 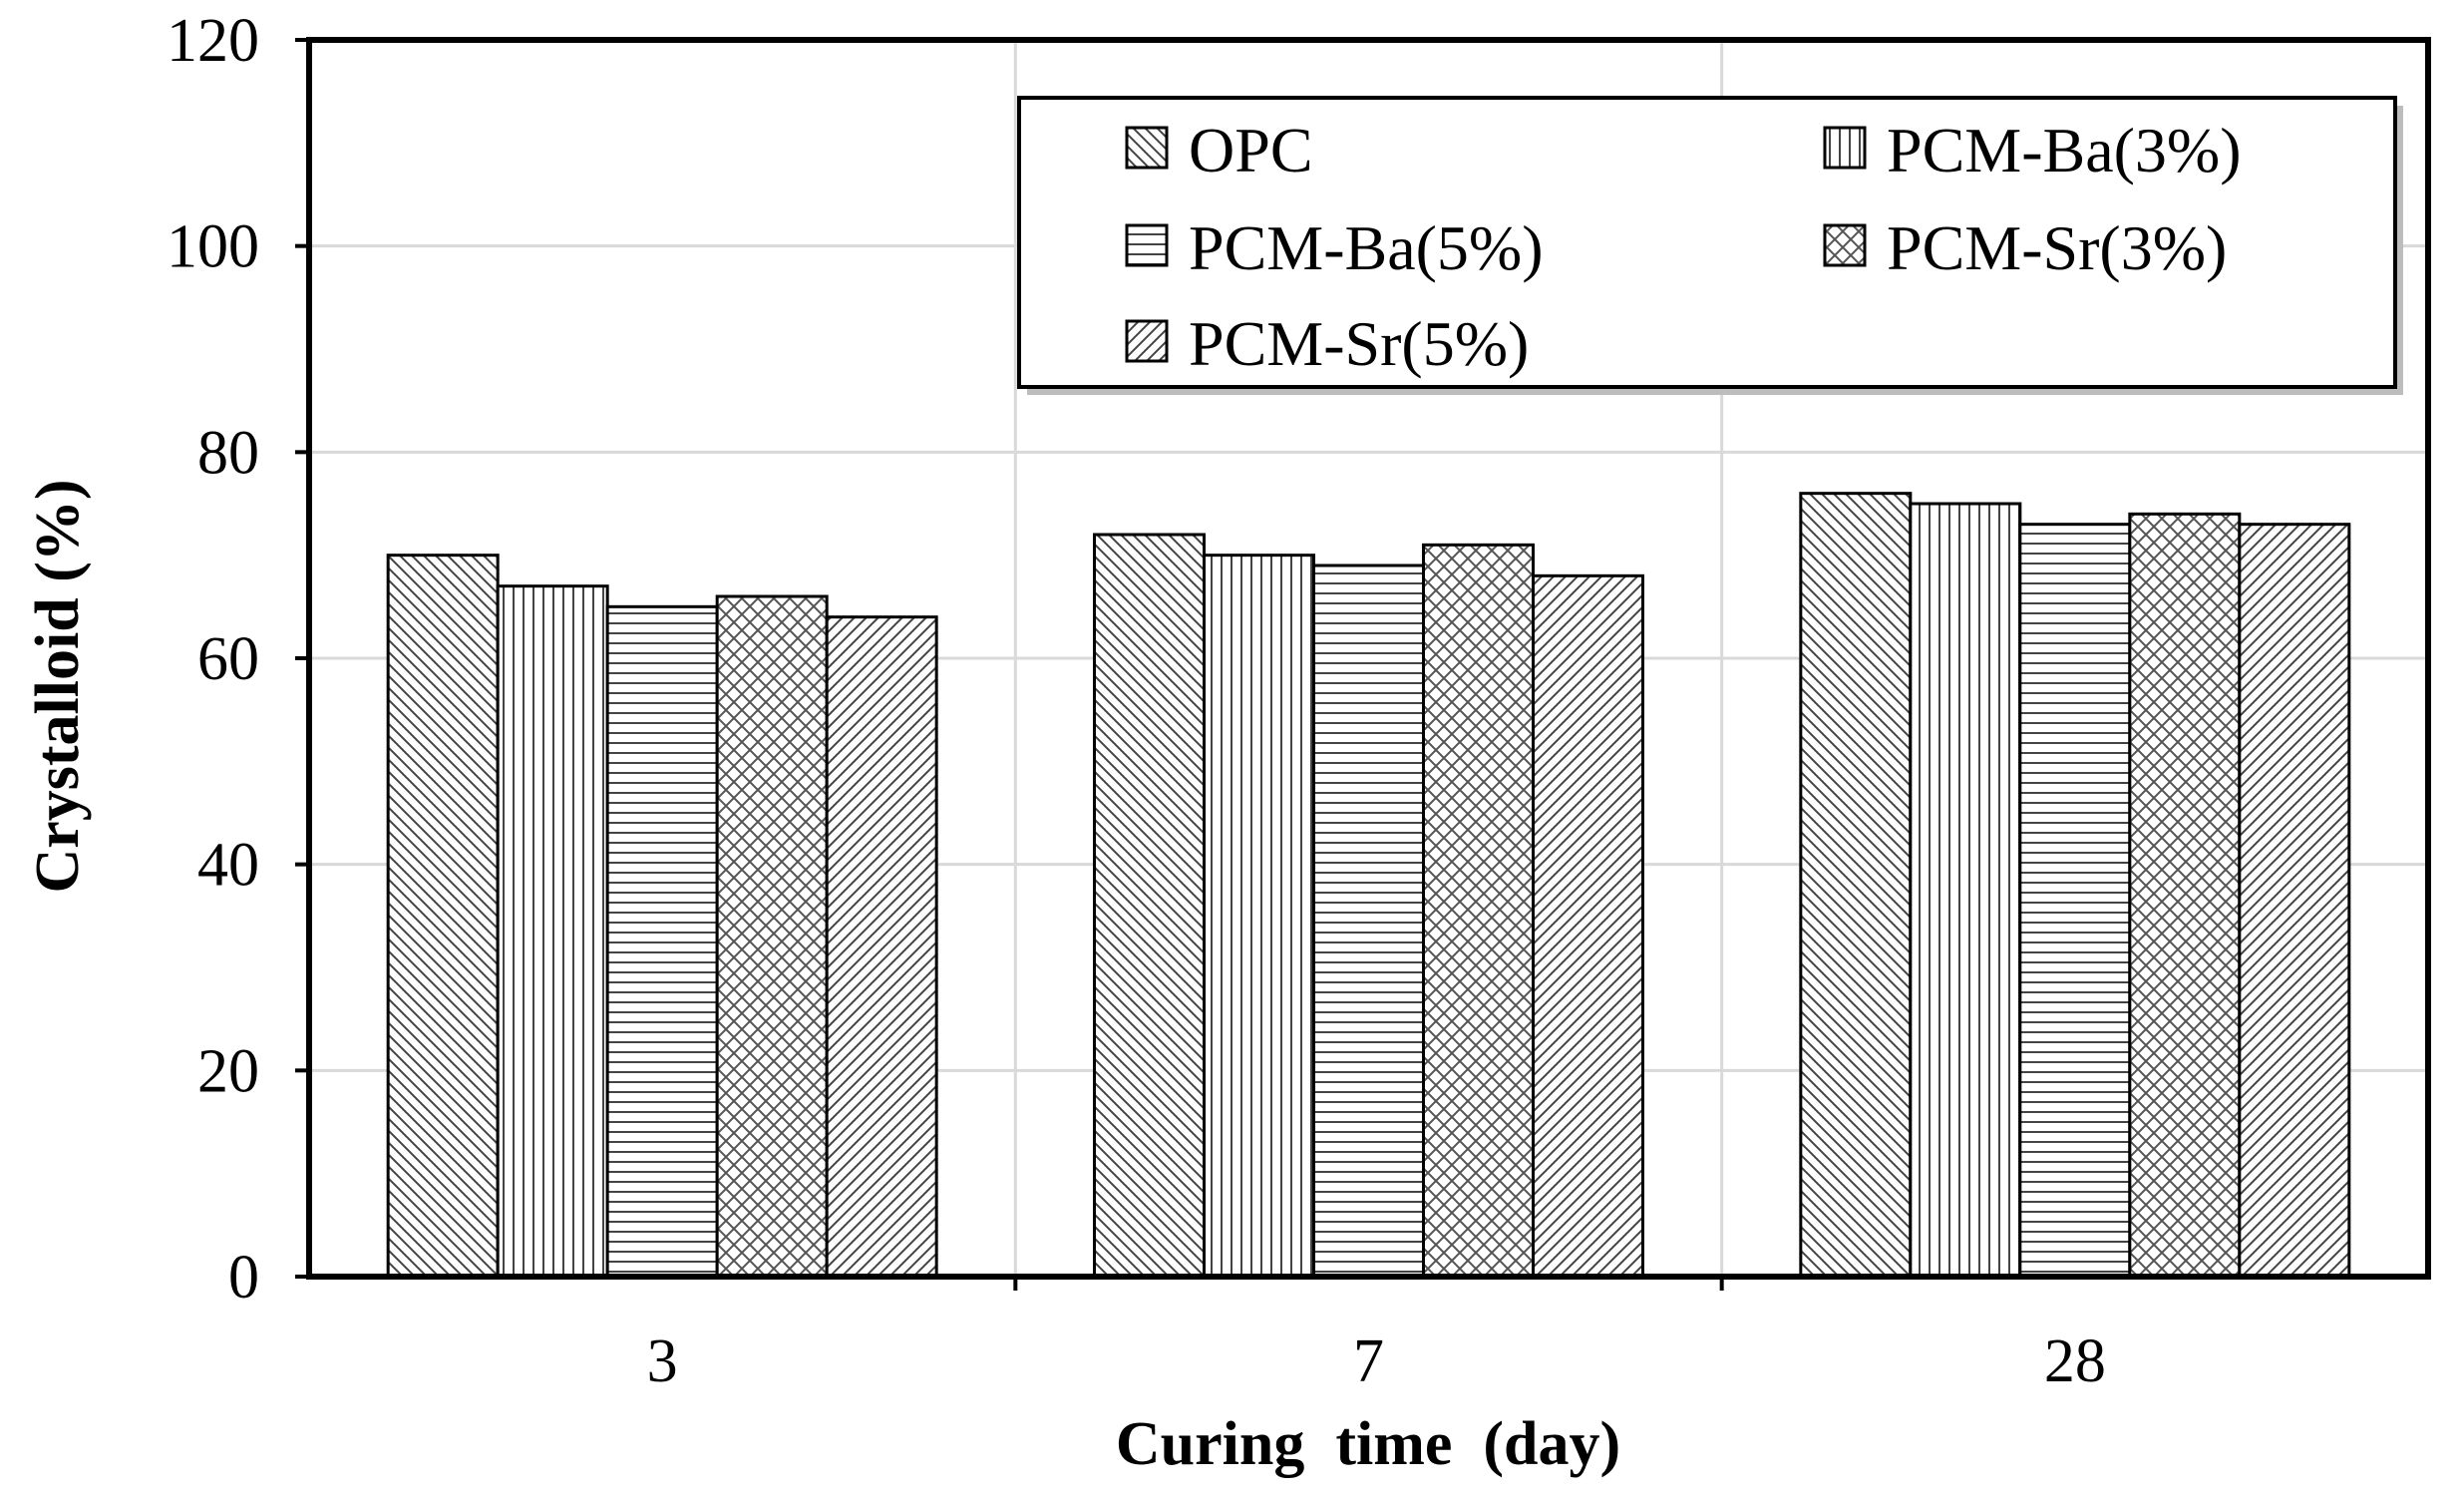 What do you see at coordinates (1707, 242) in the screenshot?
I see `legend-box` at bounding box center [1707, 242].